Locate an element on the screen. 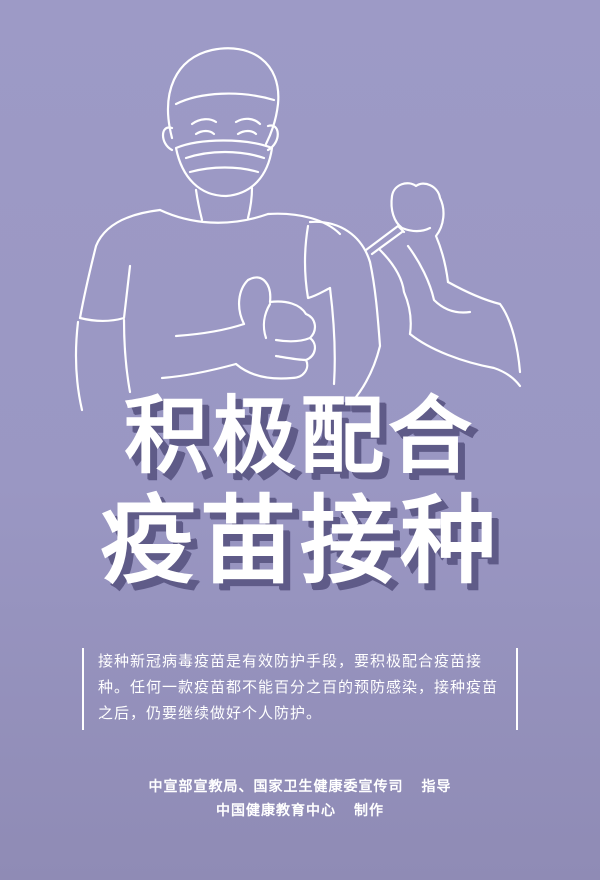 The image size is (600, 880). torso-left is located at coordinates (120, 264).